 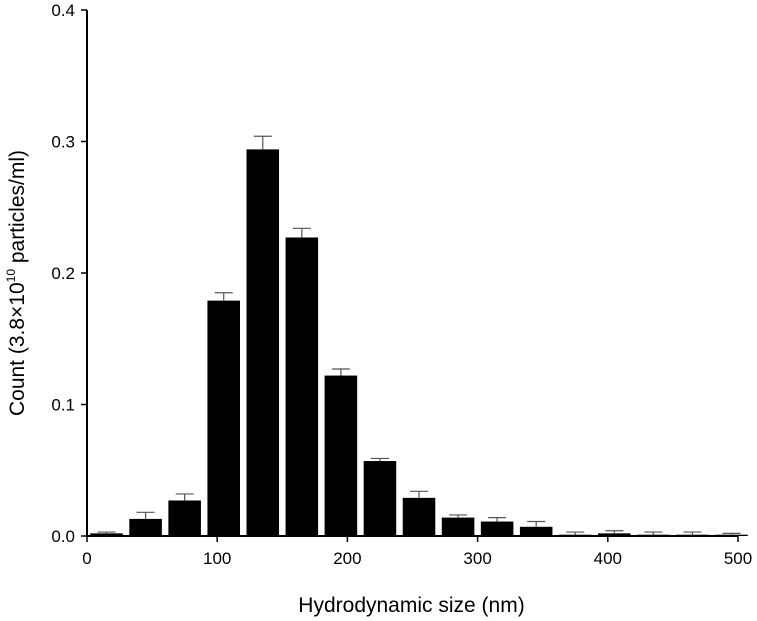 I want to click on y-tick-label: 0.1, so click(x=63, y=405).